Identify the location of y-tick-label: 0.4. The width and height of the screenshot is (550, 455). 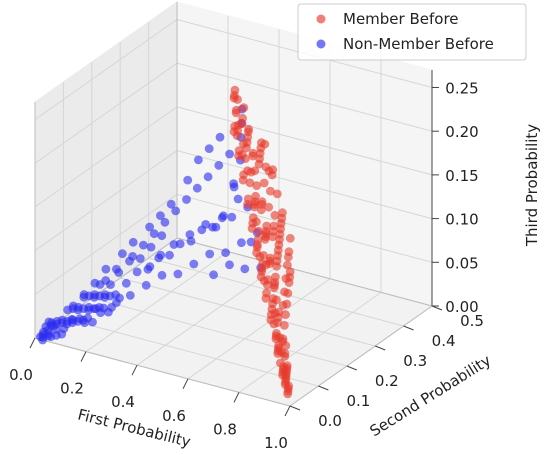
(444, 341).